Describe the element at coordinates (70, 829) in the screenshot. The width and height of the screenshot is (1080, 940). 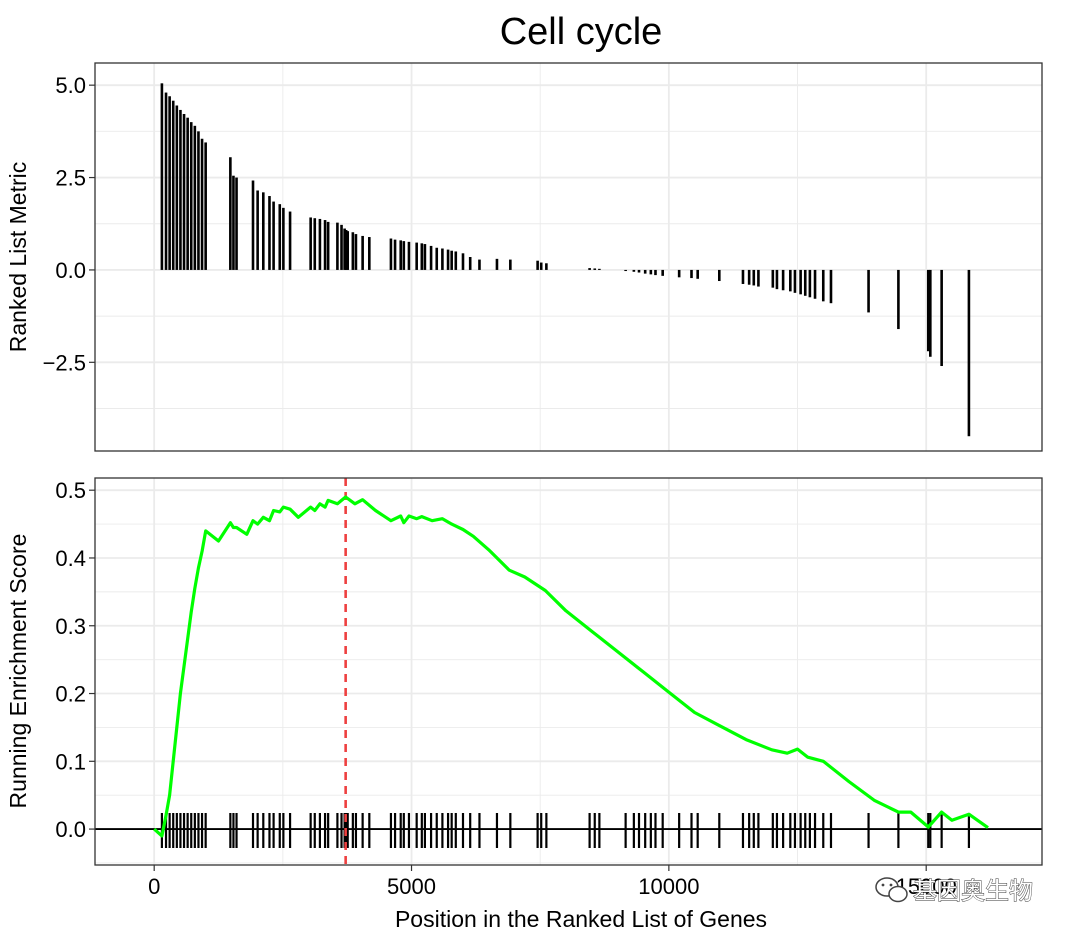
I see `bottom-y-tick-label: 0.0` at that location.